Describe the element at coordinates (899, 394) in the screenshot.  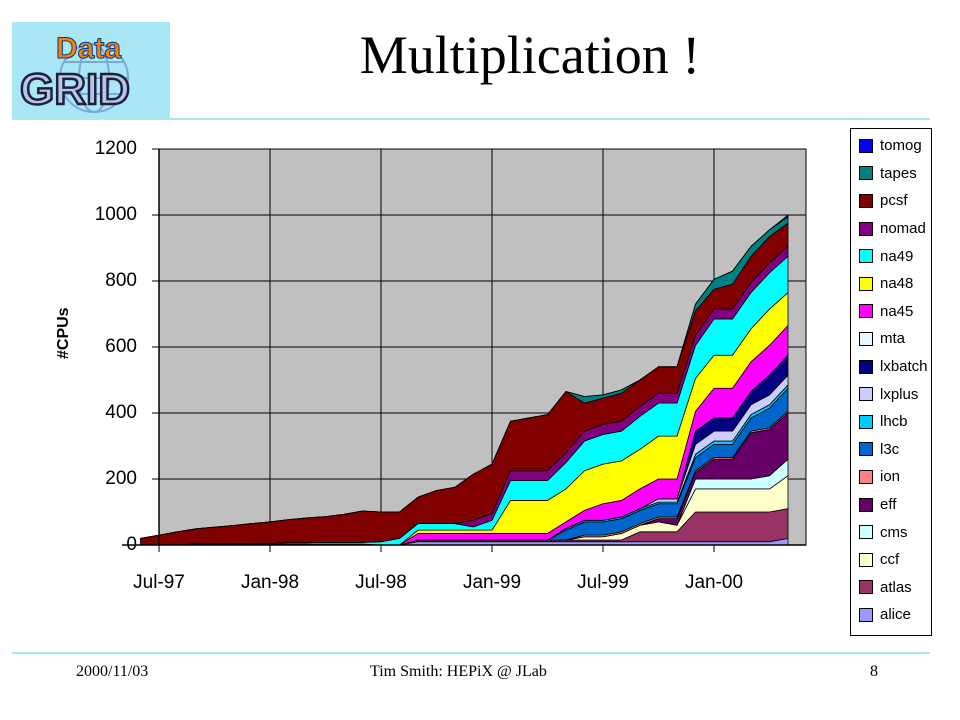
I see `legend-label: lxplus` at that location.